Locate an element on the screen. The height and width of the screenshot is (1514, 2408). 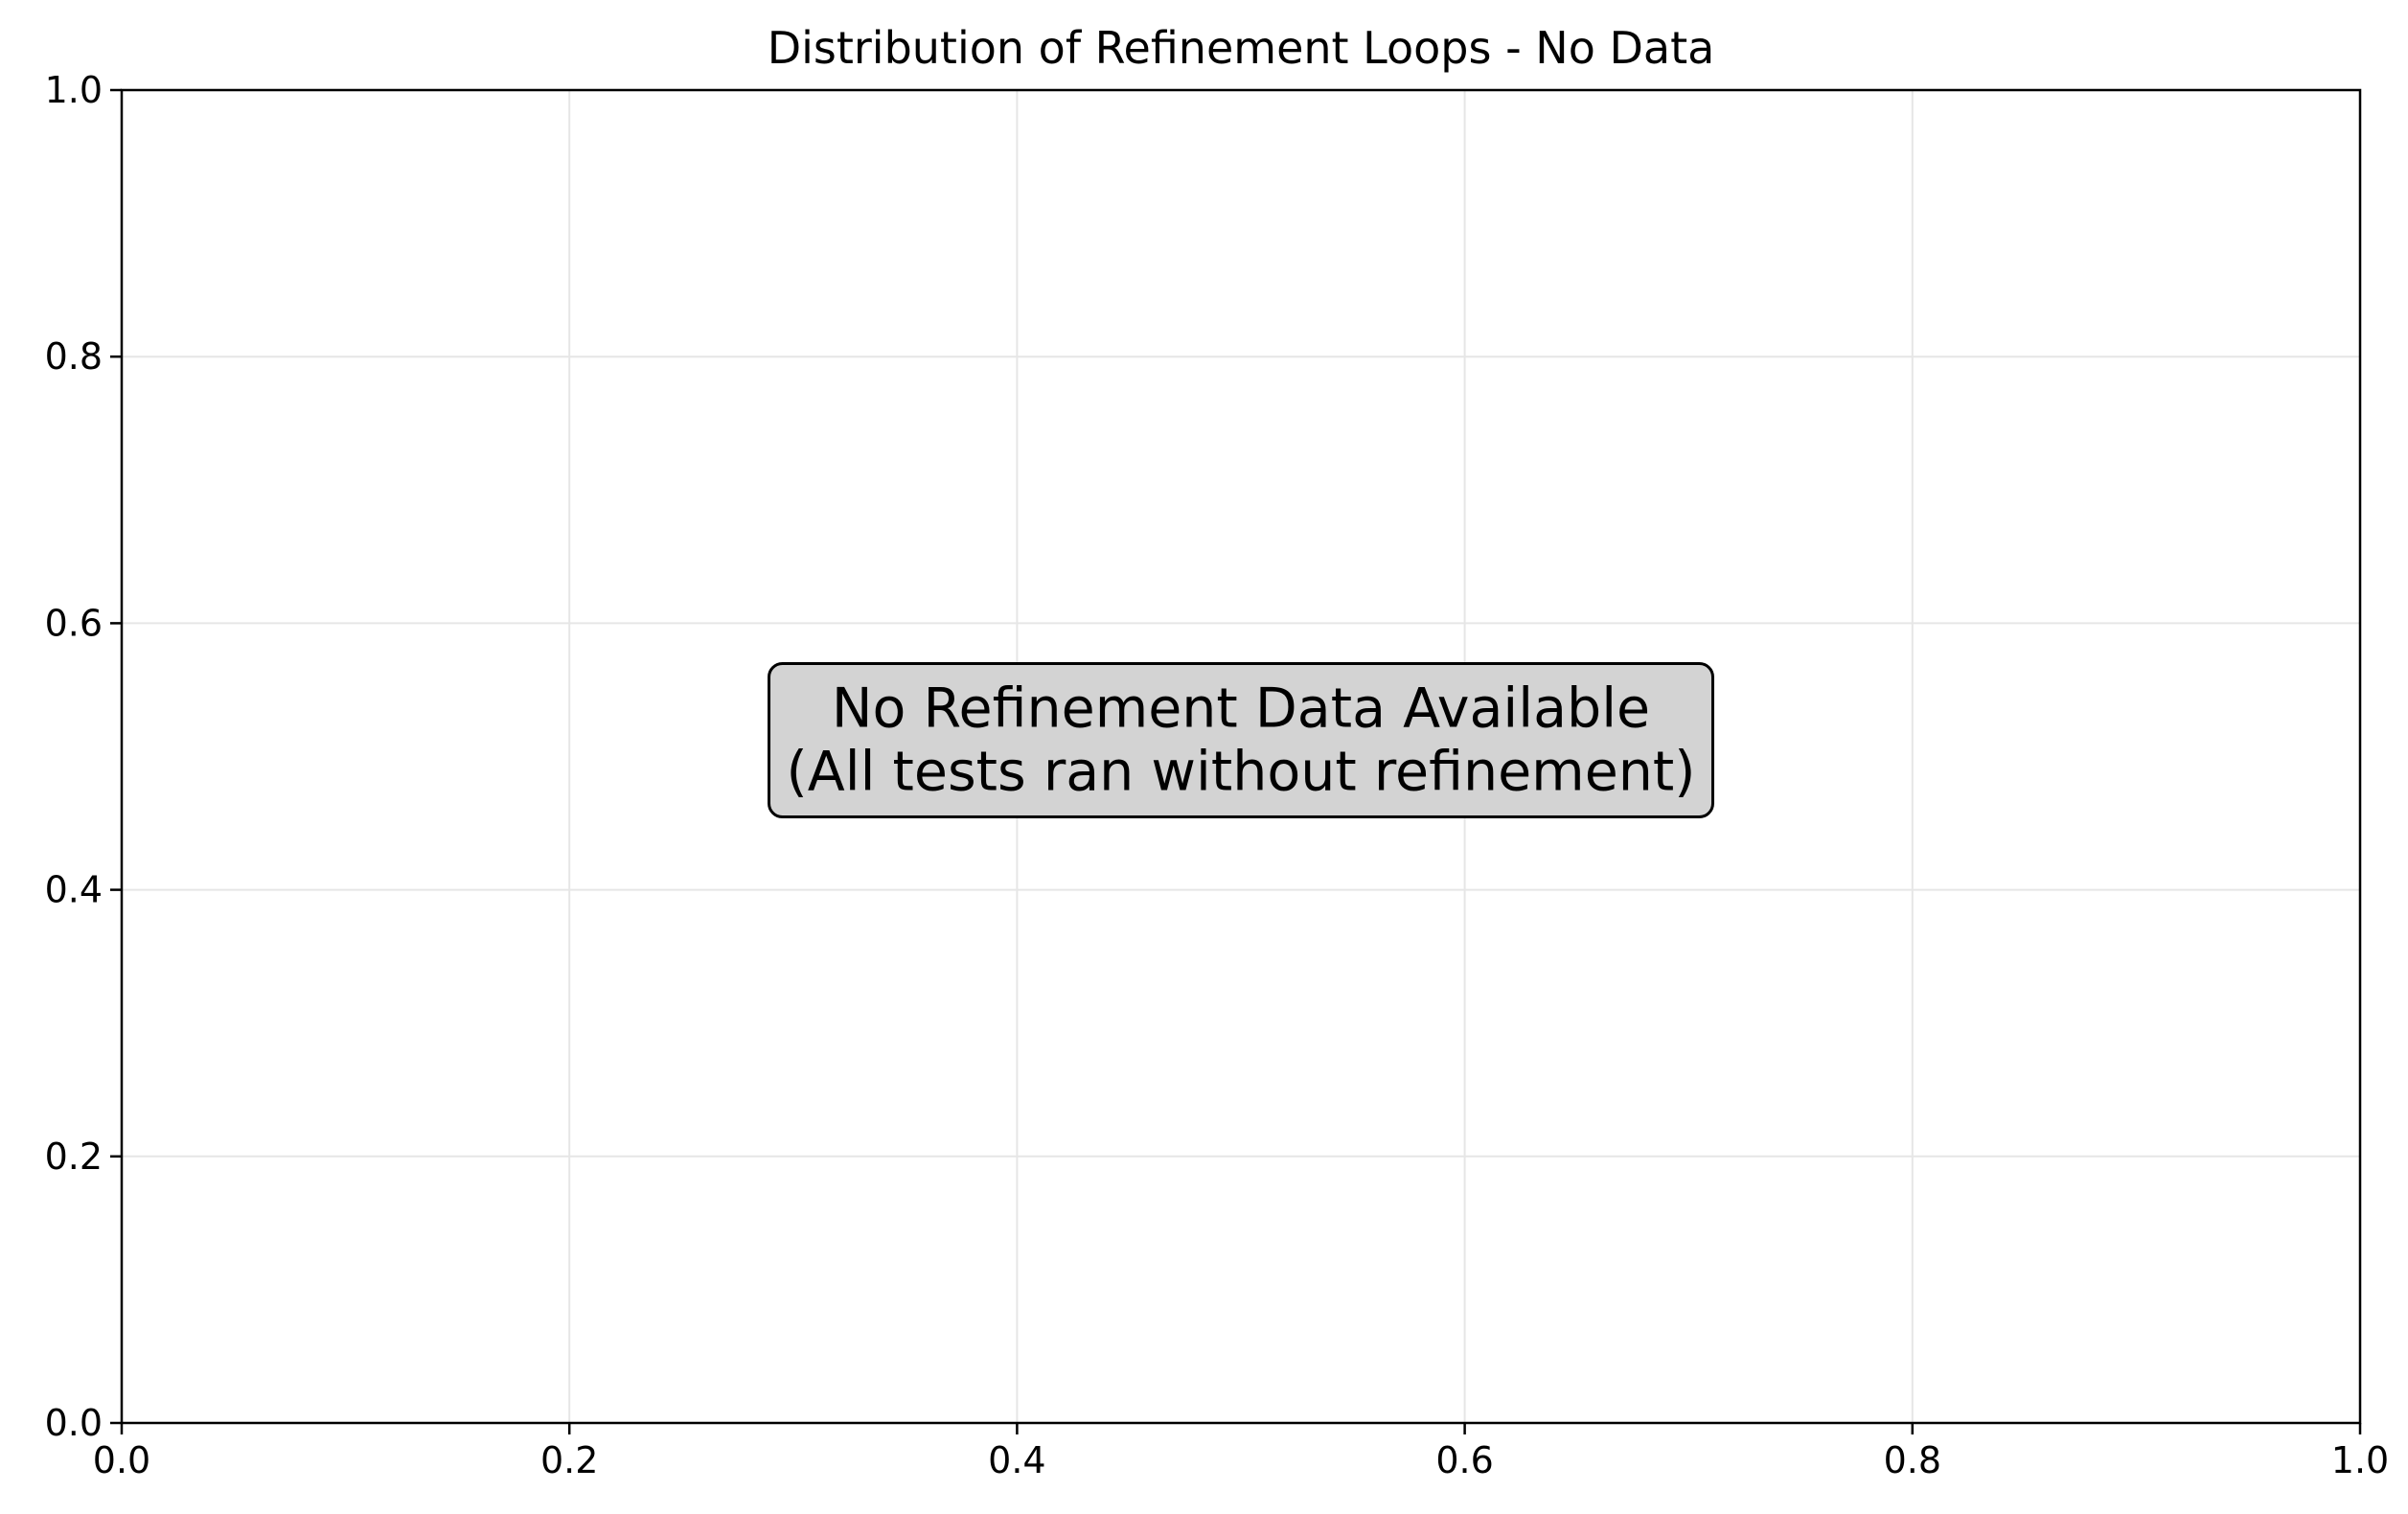
x-axis: 0.0 0.2 0.4 0.6 0.8 1.0 is located at coordinates (1241, 1452).